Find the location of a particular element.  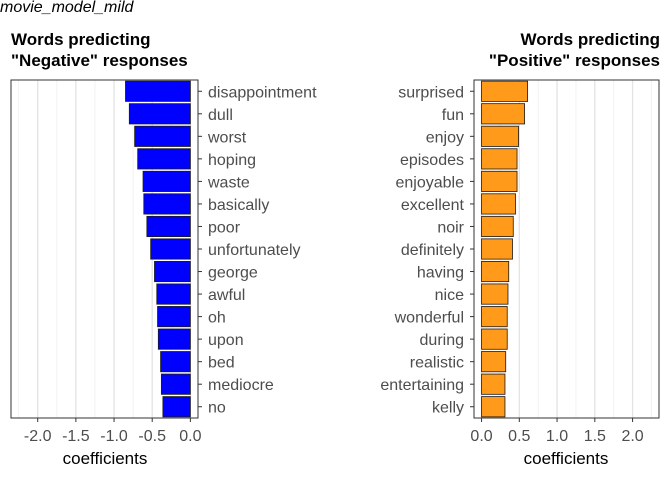

positive-category-label: wonderful is located at coordinates (429, 318).